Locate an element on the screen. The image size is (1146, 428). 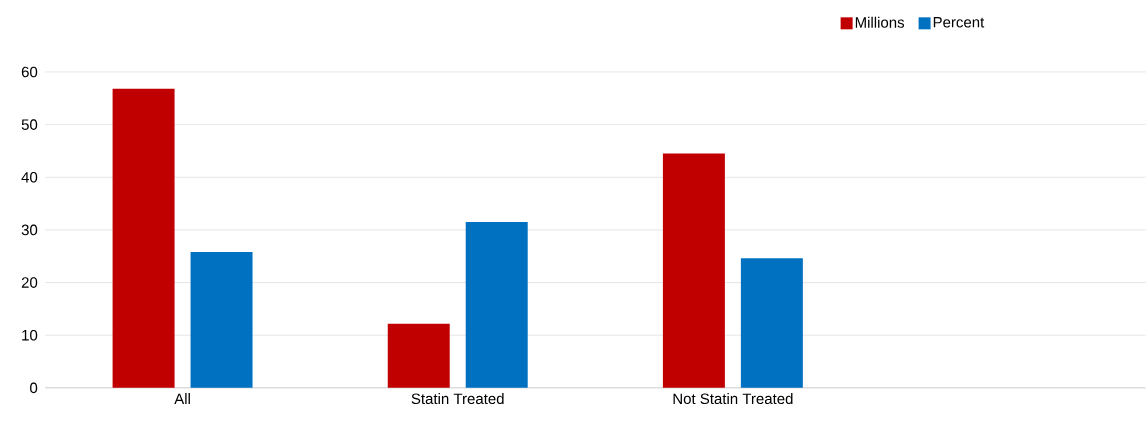
y-tick-label: 20 is located at coordinates (29, 282).